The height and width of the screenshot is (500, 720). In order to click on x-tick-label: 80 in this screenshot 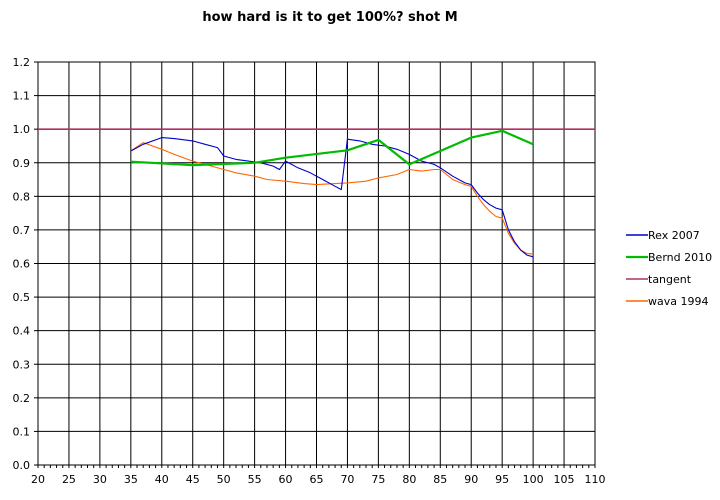, I will do `click(409, 479)`.